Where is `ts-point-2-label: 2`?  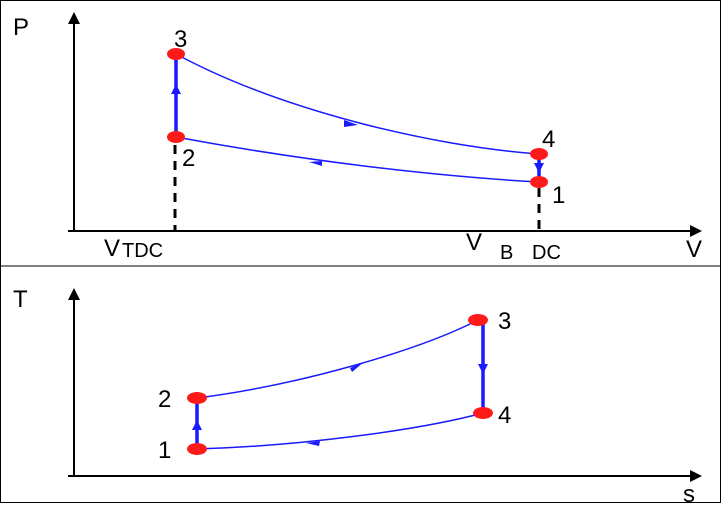
ts-point-2-label: 2 is located at coordinates (164, 399).